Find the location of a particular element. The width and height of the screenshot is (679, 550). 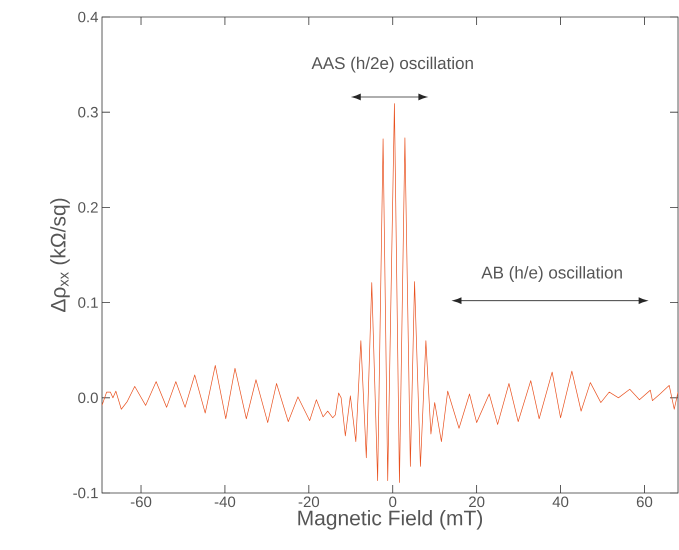

x-axis-title: Magnetic Field (mT) is located at coordinates (390, 520).